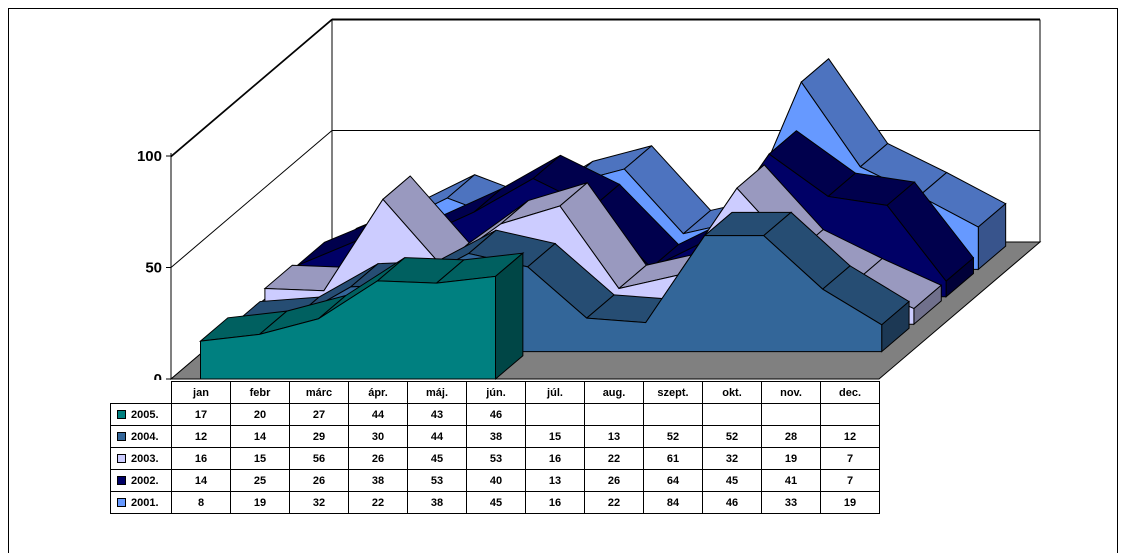  What do you see at coordinates (614, 393) in the screenshot?
I see `x-tick-label: aug.` at bounding box center [614, 393].